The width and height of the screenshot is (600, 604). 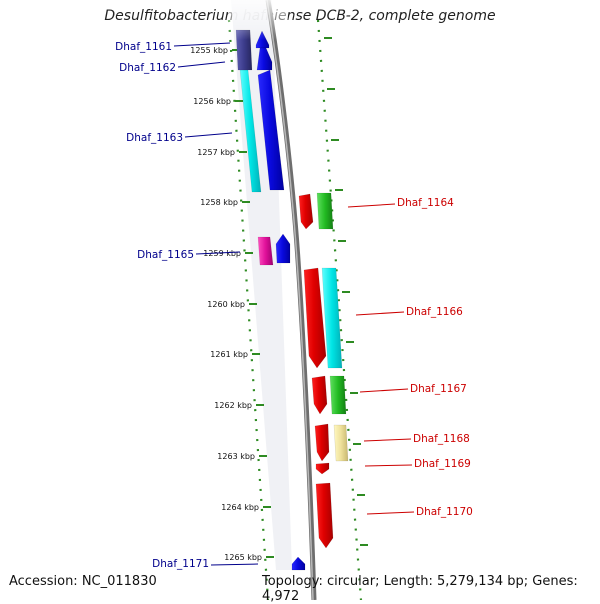 I want to click on top-fade, so click(x=258, y=20).